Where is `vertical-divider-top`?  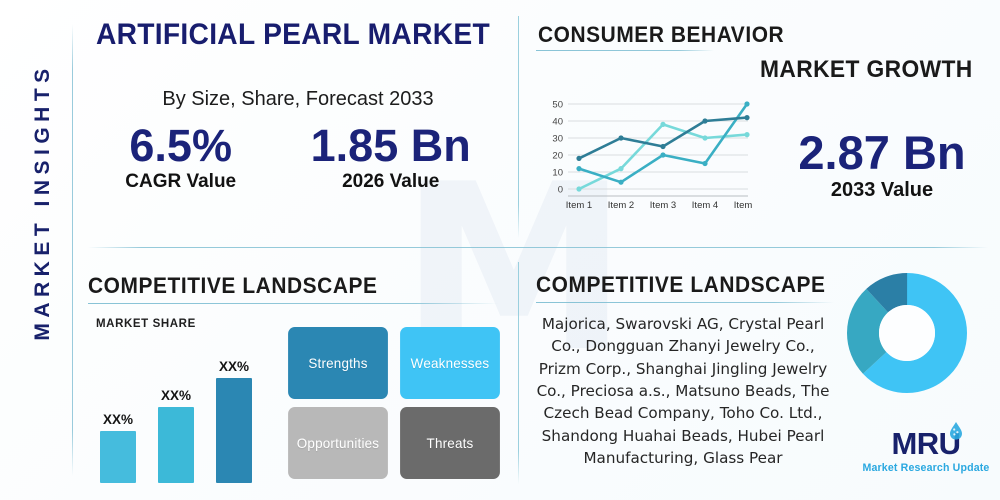 vertical-divider-top is located at coordinates (518, 127).